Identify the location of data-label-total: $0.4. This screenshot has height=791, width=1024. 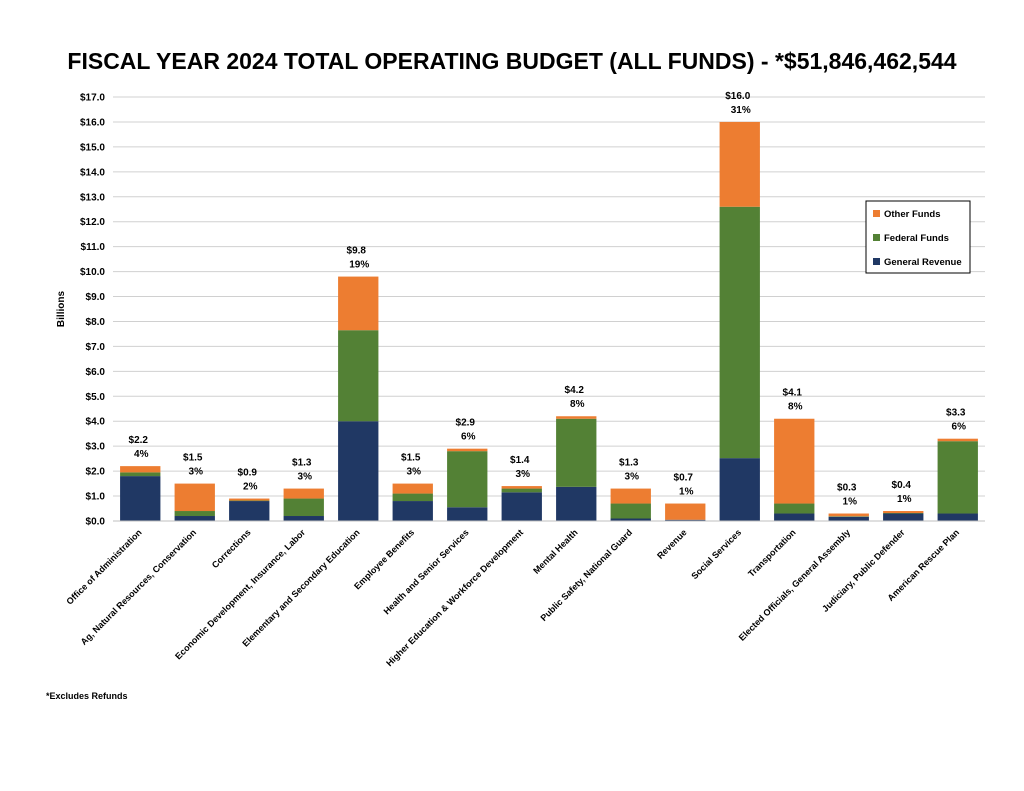
(902, 485).